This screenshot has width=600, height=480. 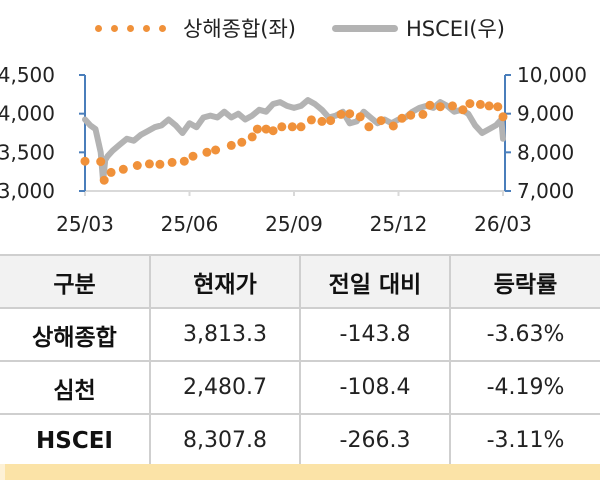 What do you see at coordinates (225, 334) in the screenshot?
I see `row-price: 3,813.3` at bounding box center [225, 334].